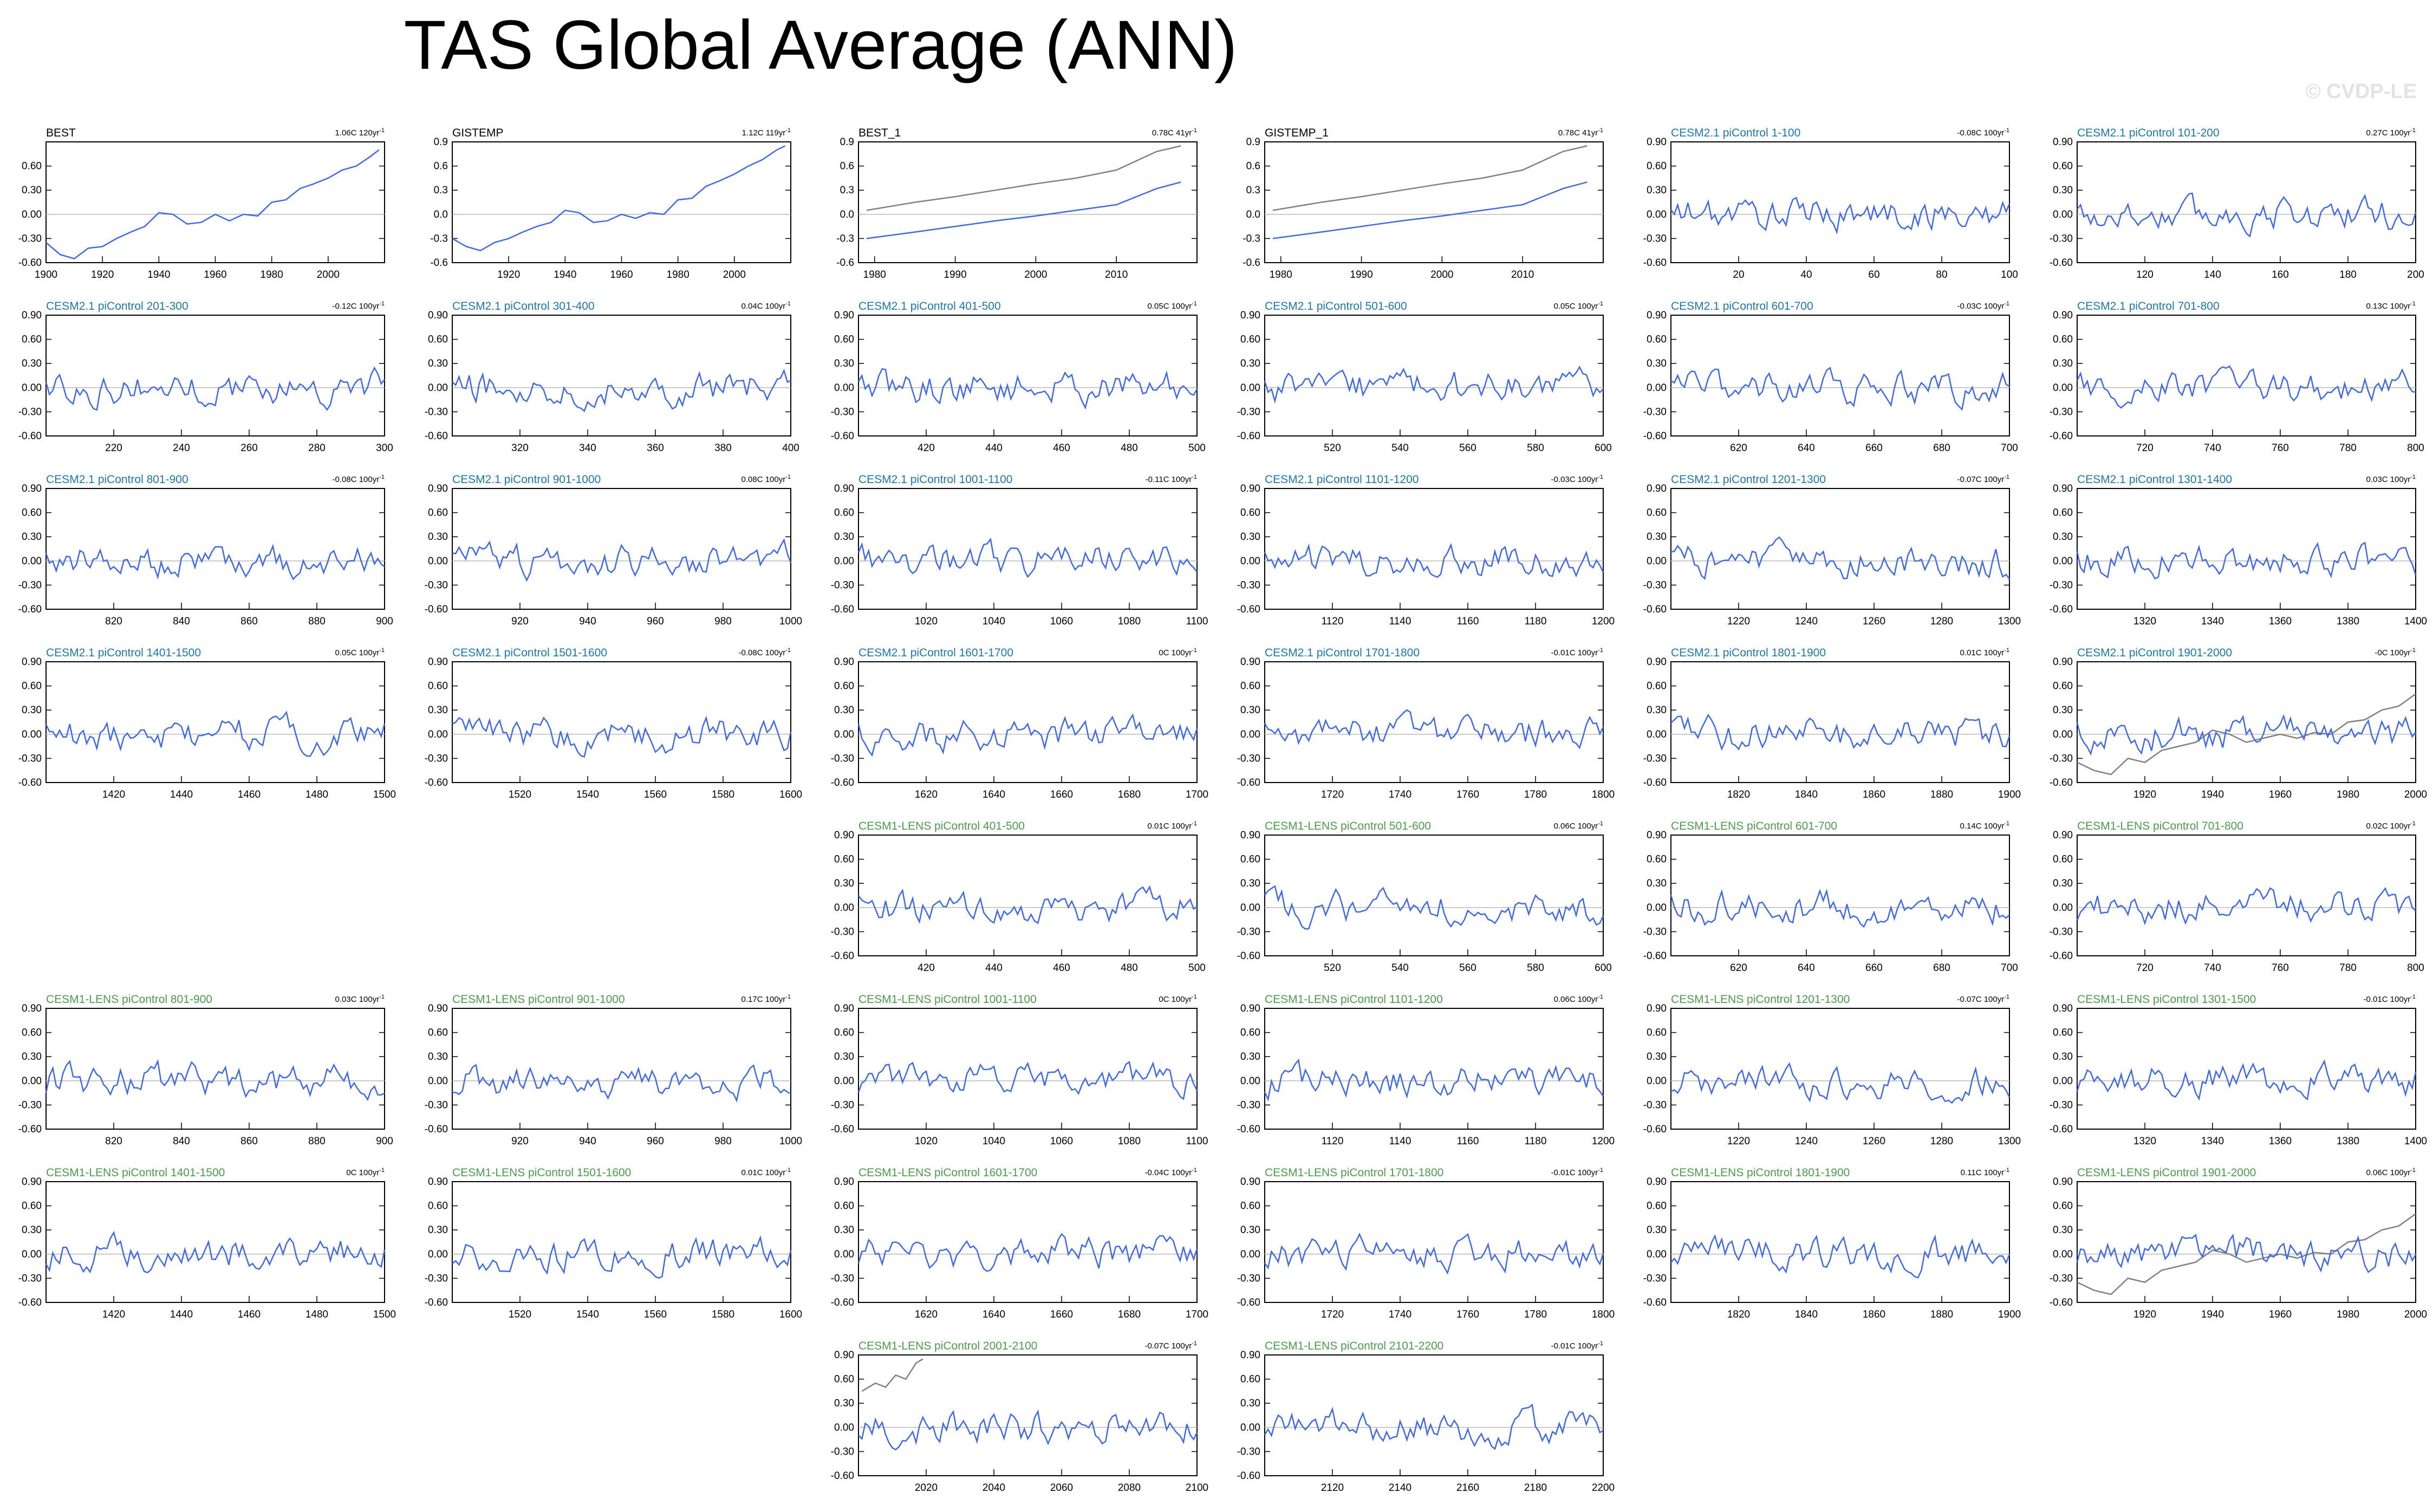  I want to click on x-tick-label: 1340, so click(2212, 621).